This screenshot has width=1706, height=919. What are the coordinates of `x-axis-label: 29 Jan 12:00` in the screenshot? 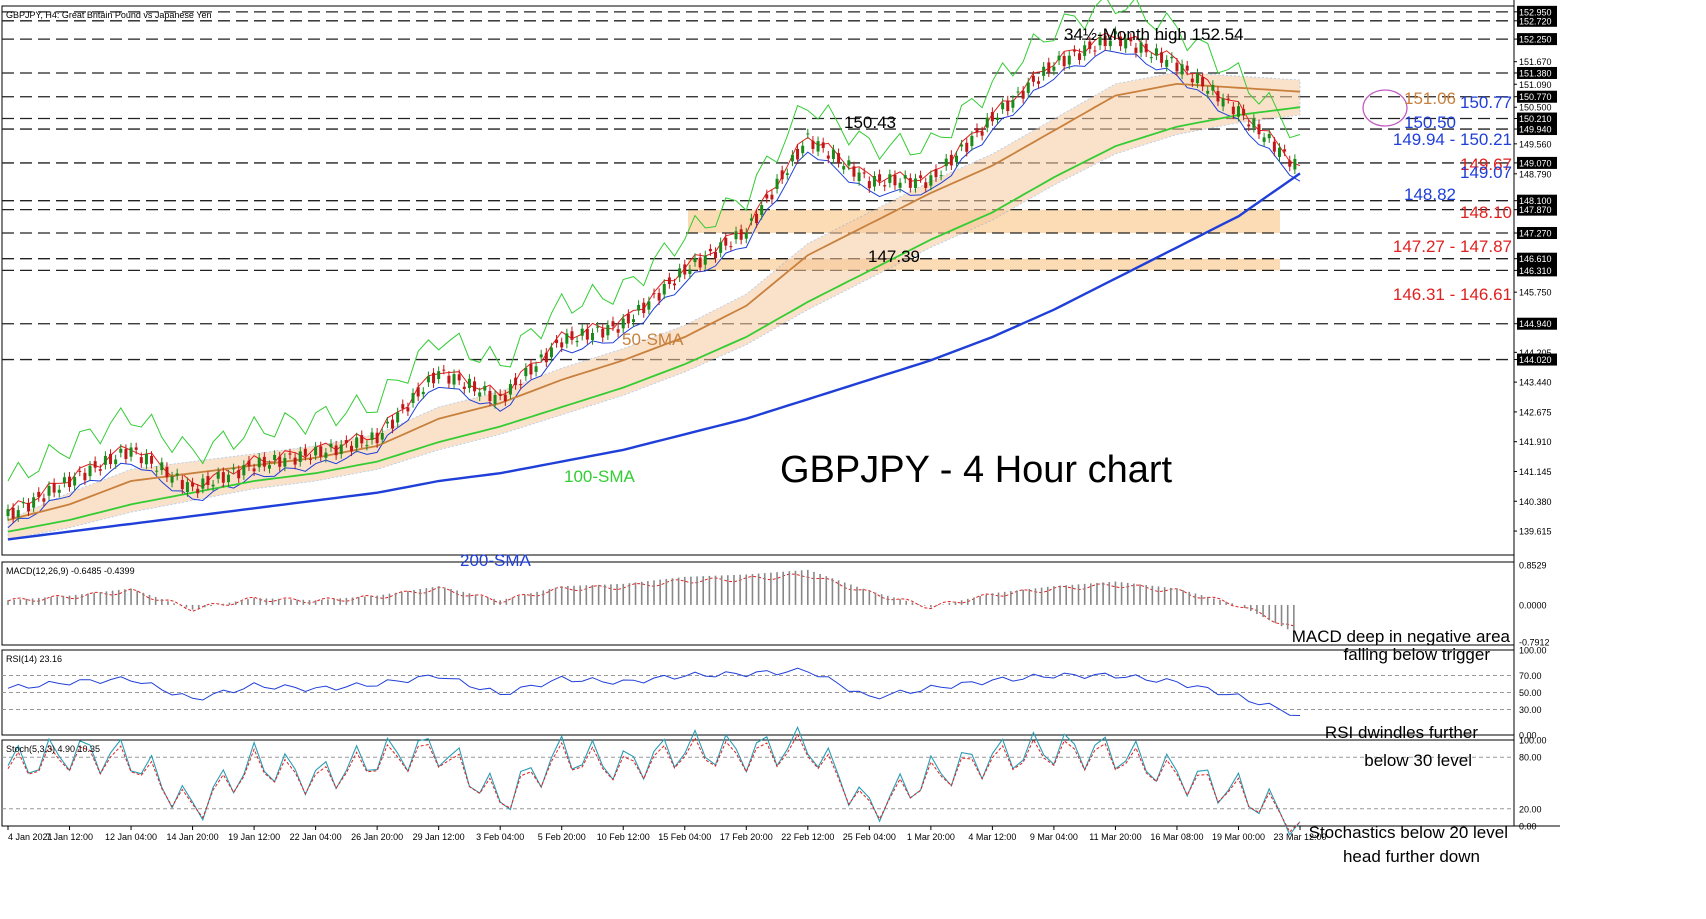 It's located at (439, 837).